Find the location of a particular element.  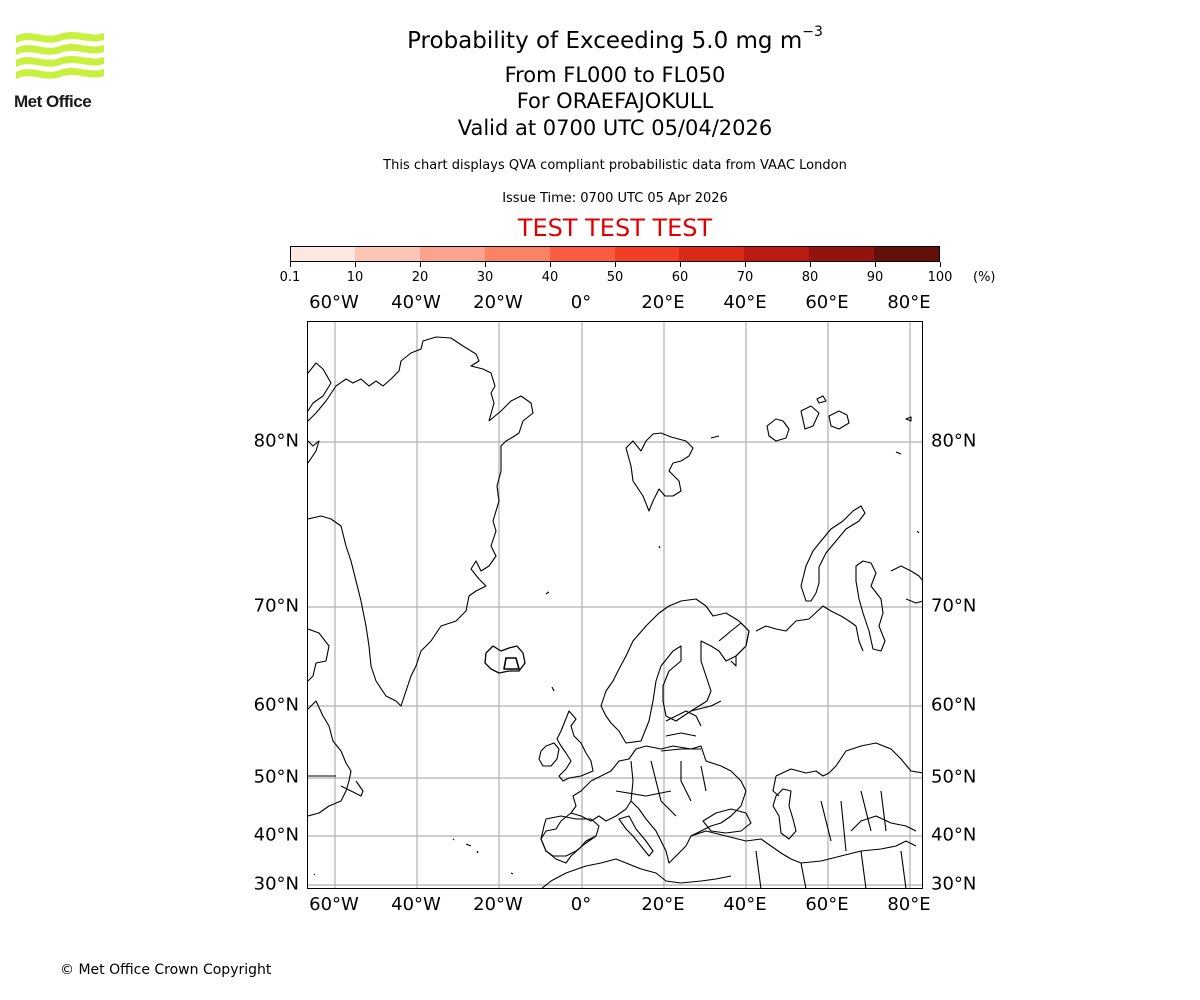

volcano-name: For ORAEFAJOKULL is located at coordinates (615, 101).